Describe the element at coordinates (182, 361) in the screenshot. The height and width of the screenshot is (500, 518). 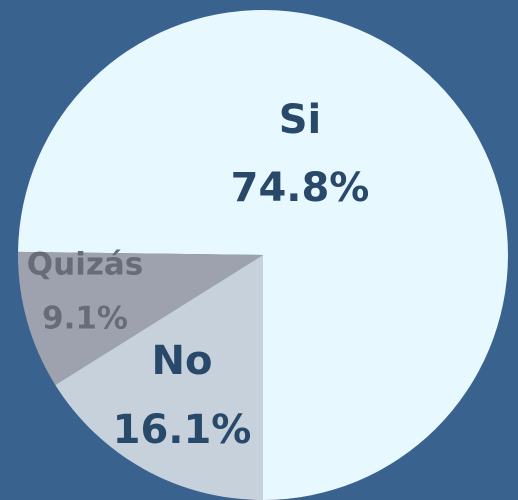
I see `slice-label: No` at that location.